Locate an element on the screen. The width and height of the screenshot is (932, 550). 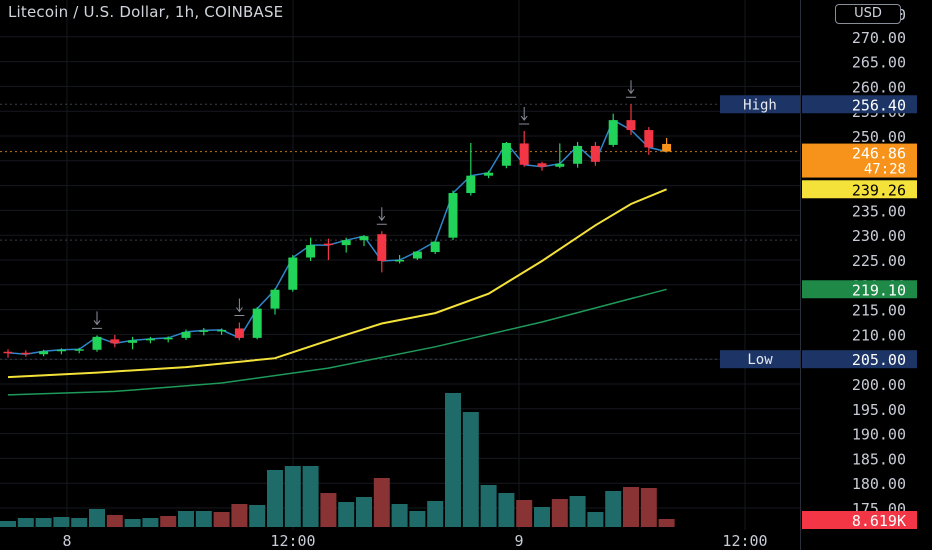
price-axis-tick: 225.00 is located at coordinates (879, 261).